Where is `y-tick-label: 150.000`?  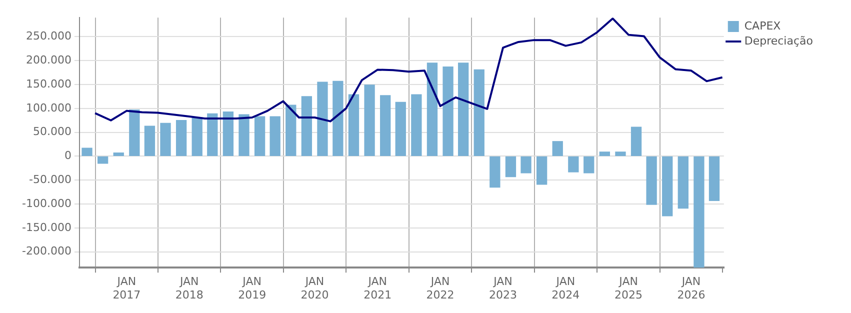 y-tick-label: 150.000 is located at coordinates (49, 83).